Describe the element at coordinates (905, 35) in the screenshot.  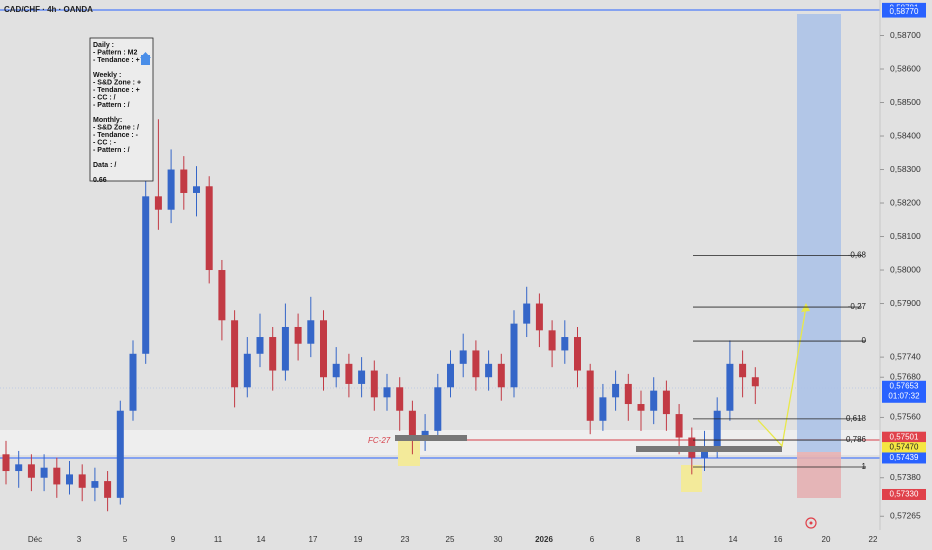
I see `y-tick-label: 0,58700` at that location.